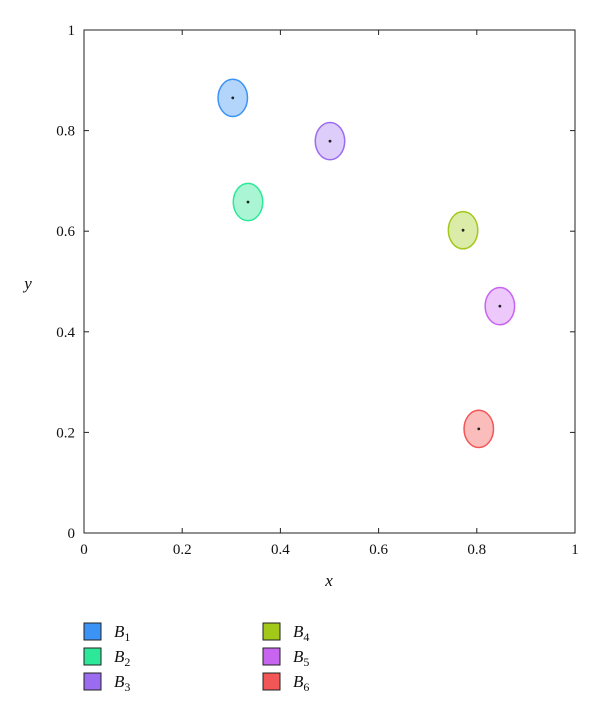  What do you see at coordinates (328, 580) in the screenshot?
I see `x-axis-label: x` at bounding box center [328, 580].